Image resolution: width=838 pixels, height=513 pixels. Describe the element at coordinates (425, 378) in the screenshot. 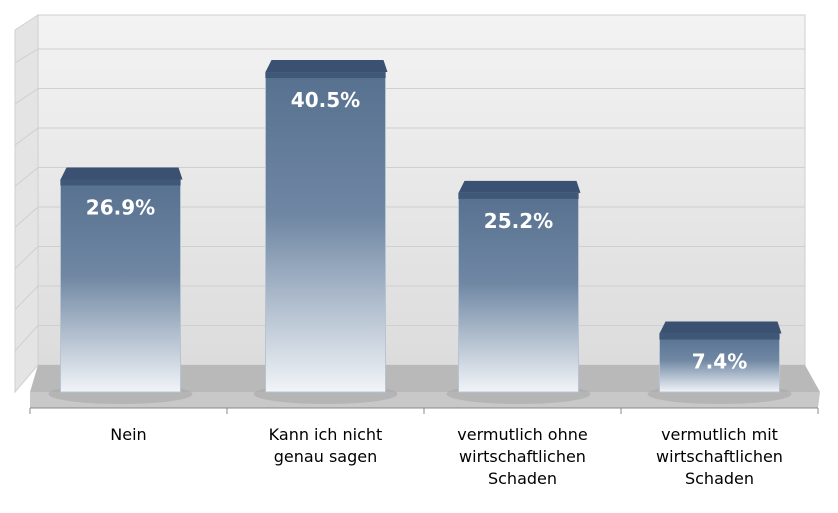

I see `floor` at that location.